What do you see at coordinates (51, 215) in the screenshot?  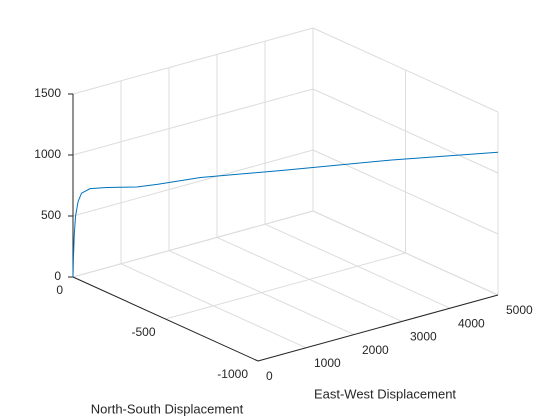 I see `z-tick-label: 500` at bounding box center [51, 215].